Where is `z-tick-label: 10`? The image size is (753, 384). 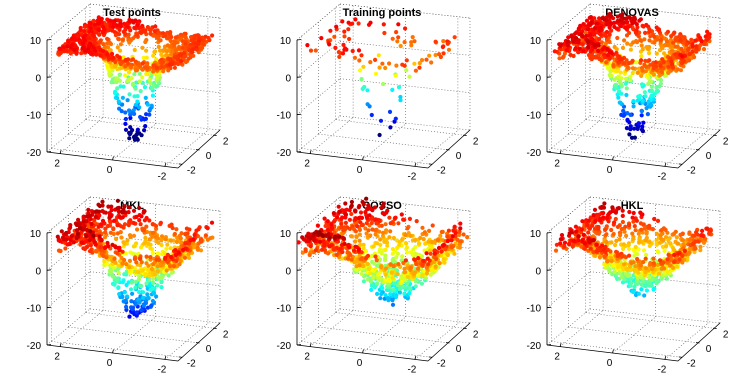
z-tick-label: 10 is located at coordinates (536, 234).